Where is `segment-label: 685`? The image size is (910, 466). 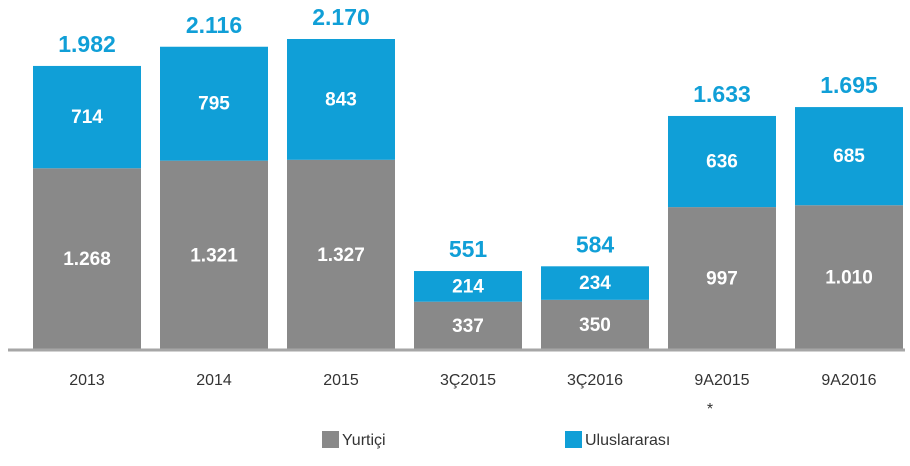
segment-label: 685 is located at coordinates (849, 156).